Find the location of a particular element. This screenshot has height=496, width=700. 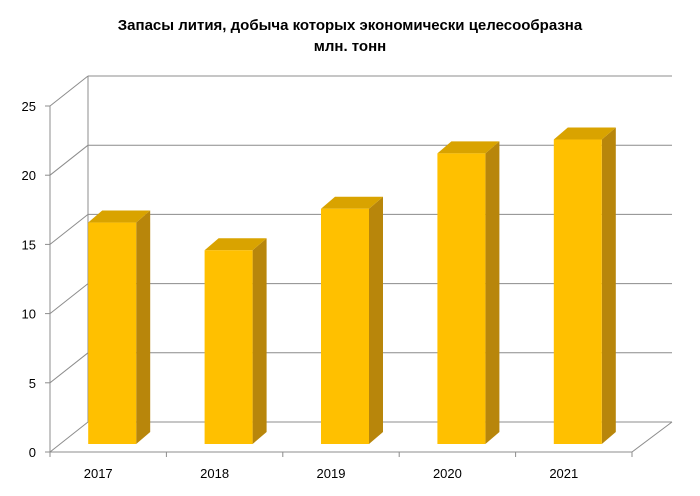

x-tick-label: 2017 is located at coordinates (98, 473).